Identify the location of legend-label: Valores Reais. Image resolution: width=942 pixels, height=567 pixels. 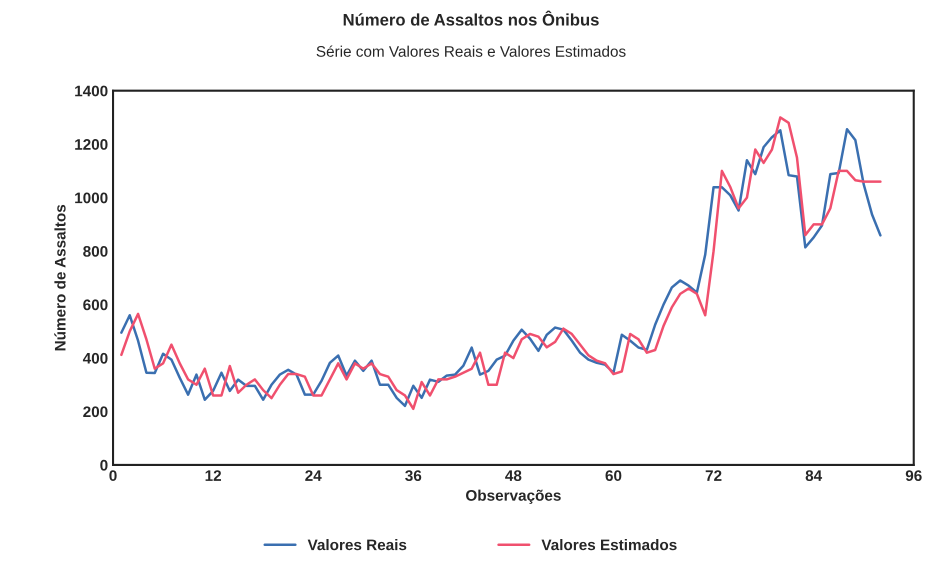
(357, 544).